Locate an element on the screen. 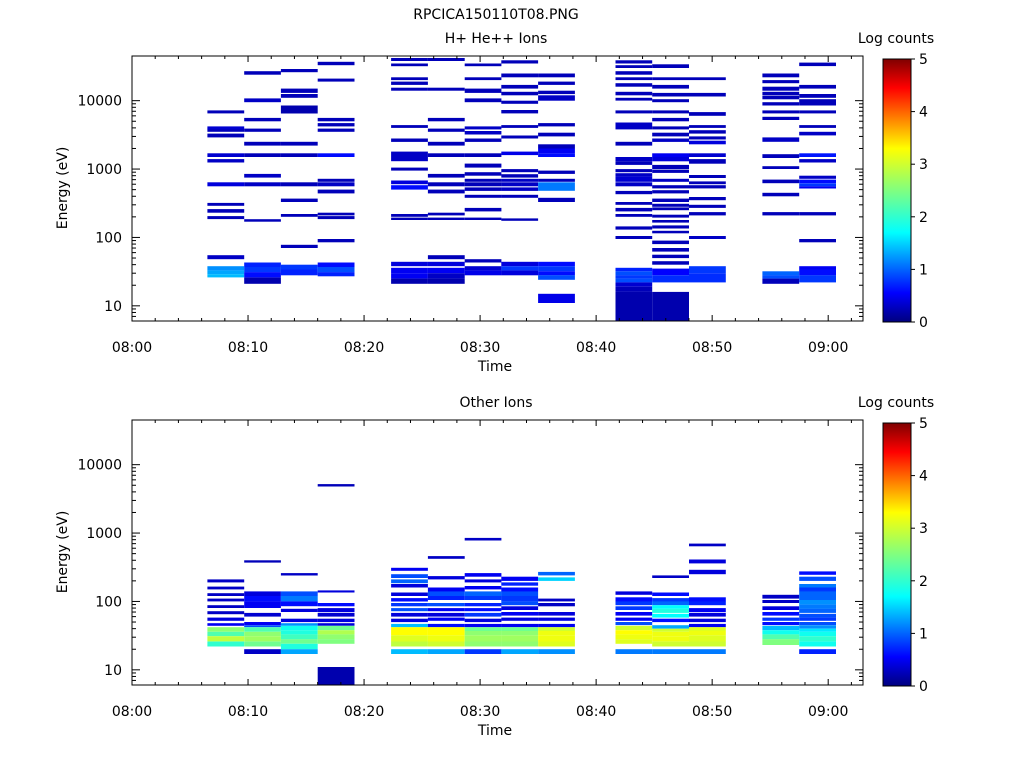 This screenshot has height=768, width=1024. x-tick-label: 08:40 is located at coordinates (596, 712).